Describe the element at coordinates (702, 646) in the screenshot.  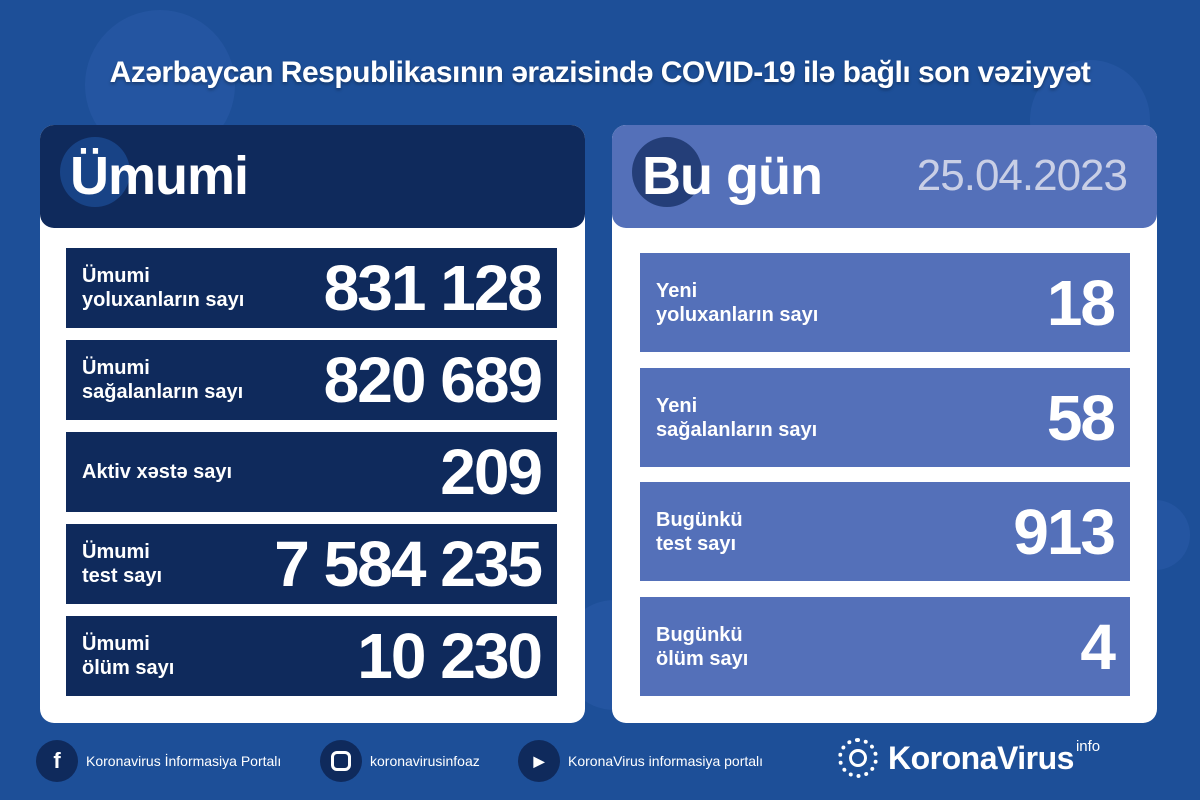
I see `stat-label: Bugünkü ölüm sayı` at that location.